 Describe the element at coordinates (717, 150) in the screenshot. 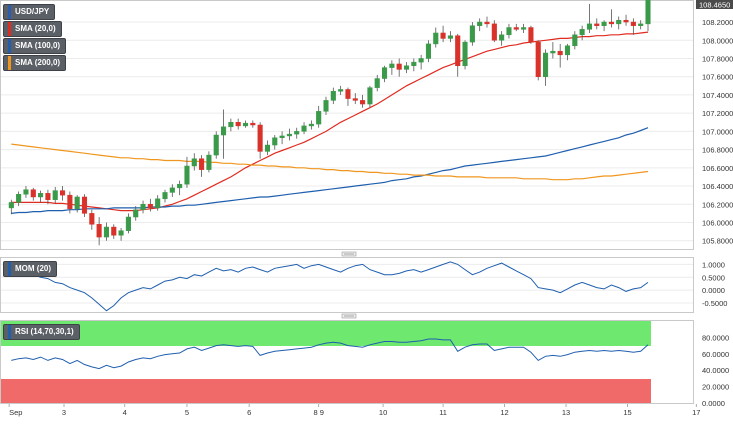

I see `price-tick-label: 106.8000` at that location.